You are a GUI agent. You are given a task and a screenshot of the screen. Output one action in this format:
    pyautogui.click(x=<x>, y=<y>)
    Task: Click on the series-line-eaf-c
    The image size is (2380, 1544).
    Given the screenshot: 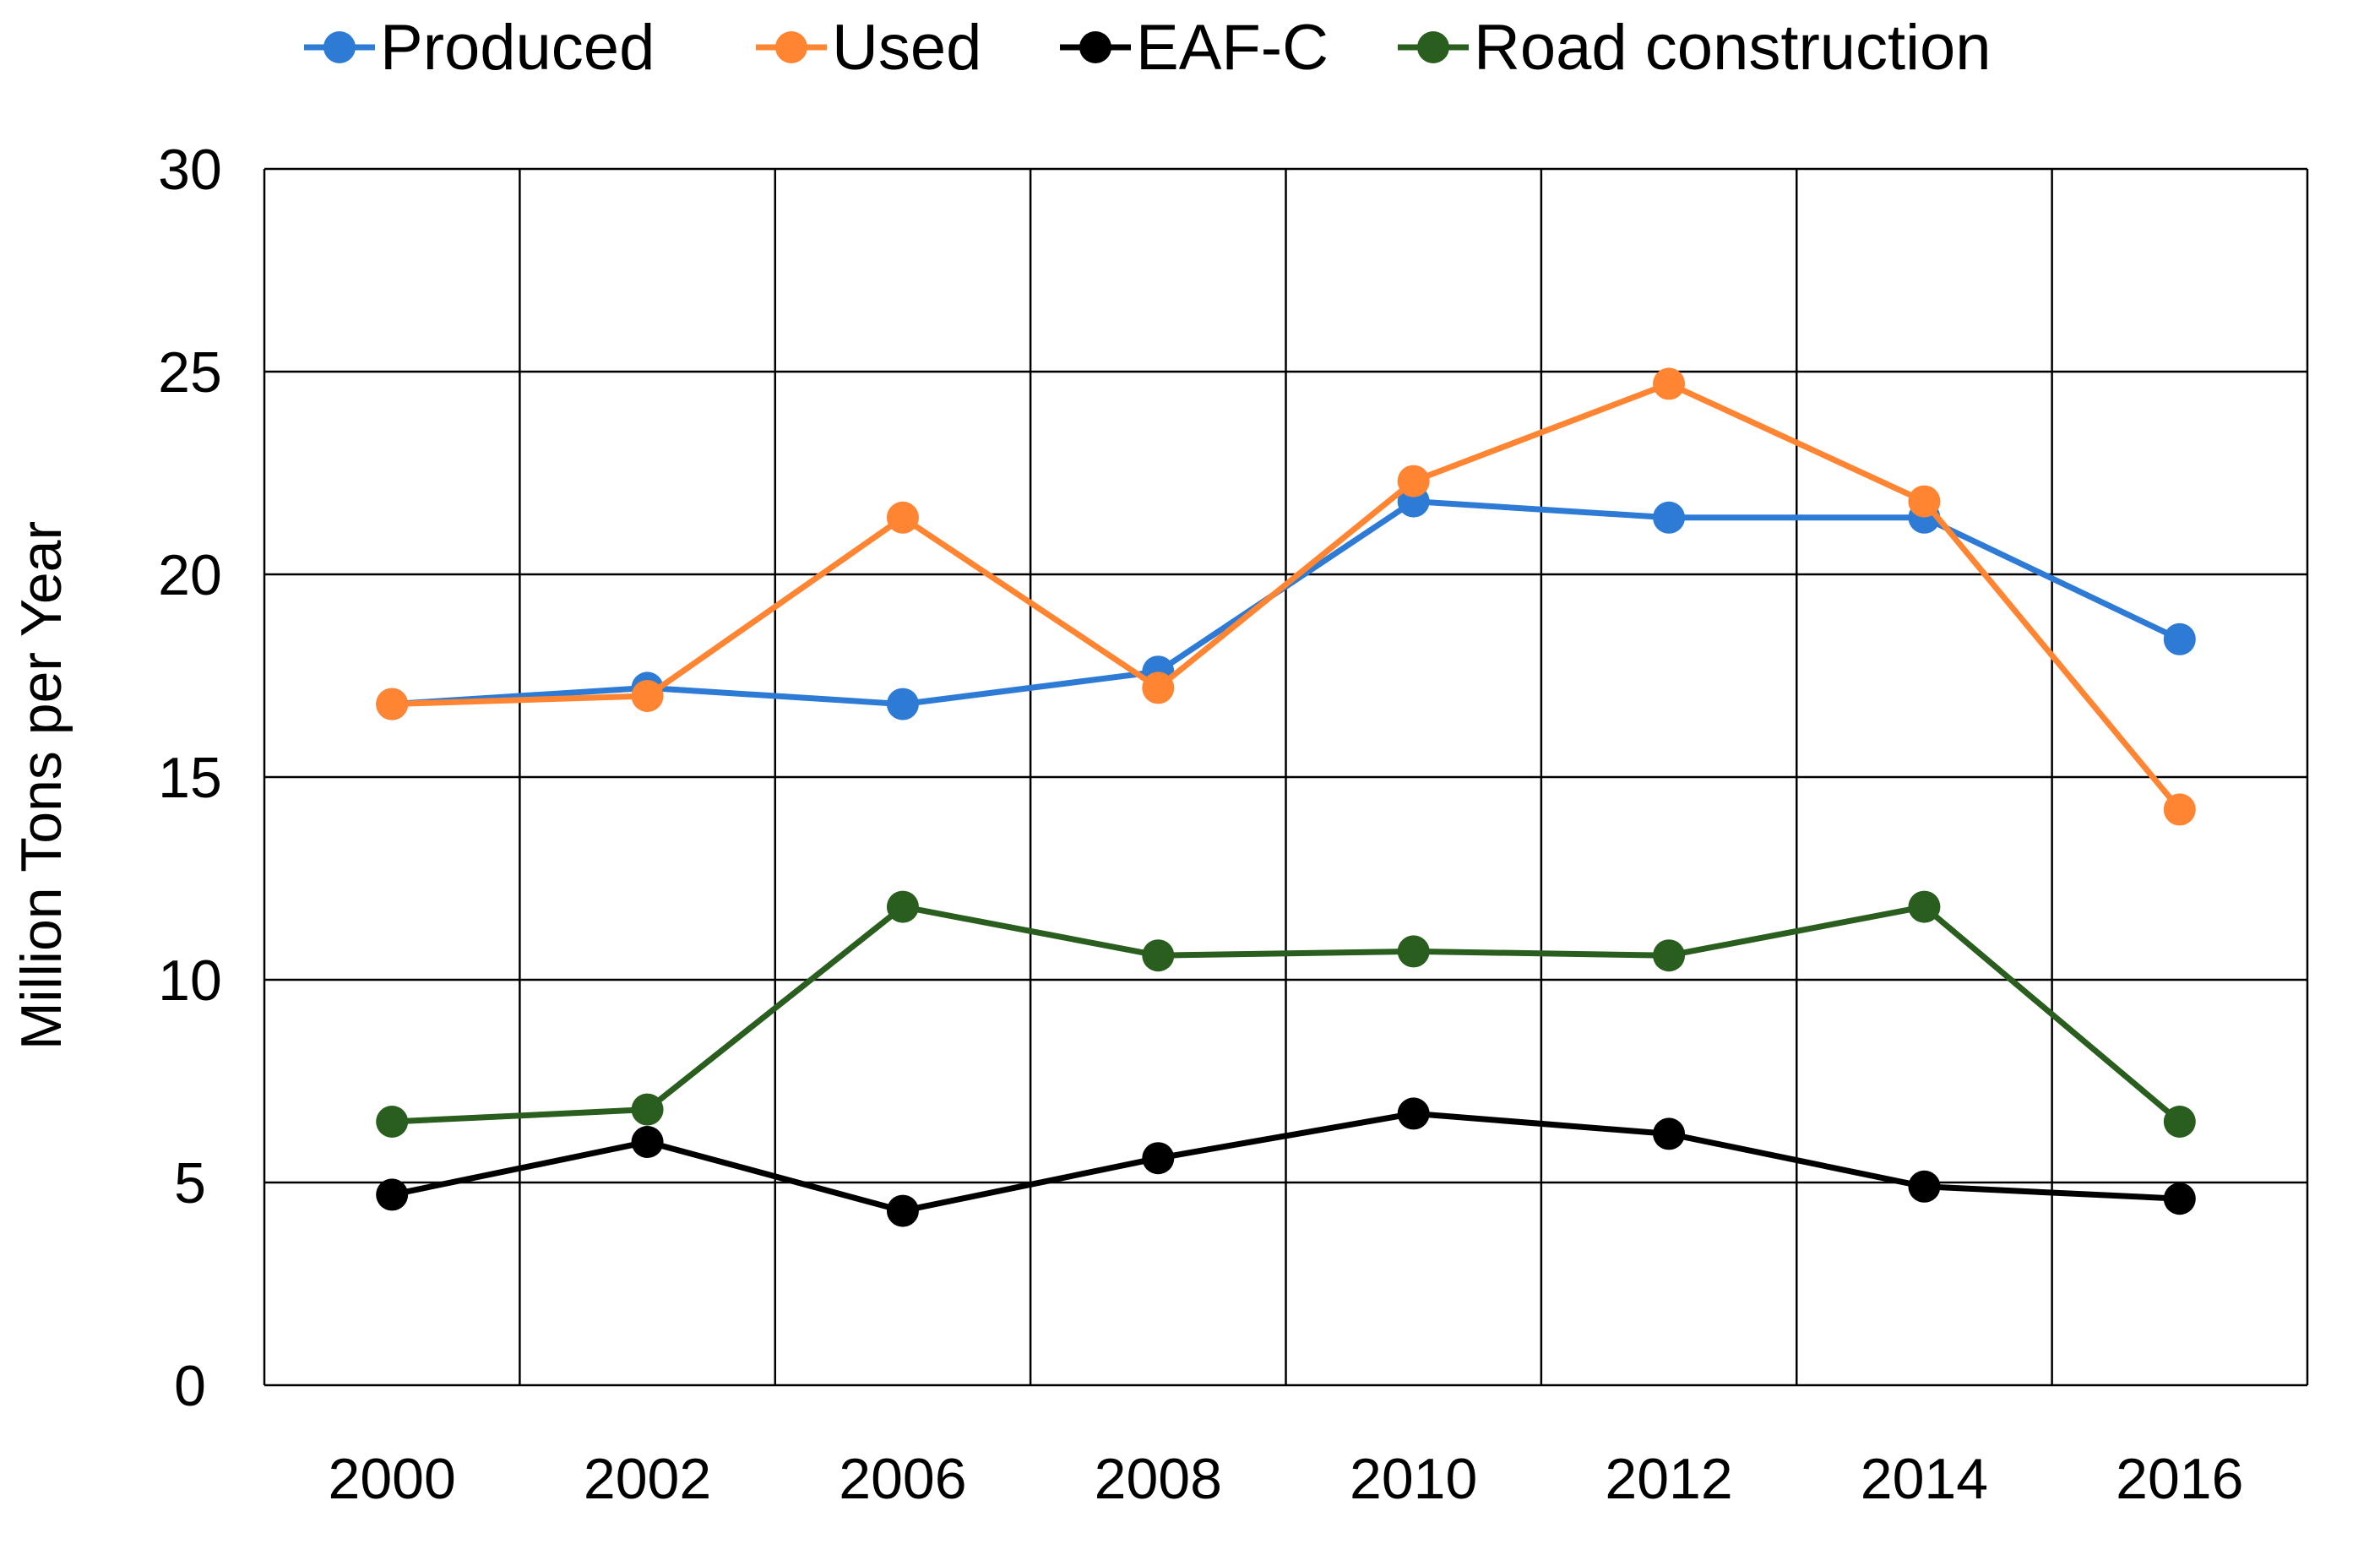 What is the action you would take?
    pyautogui.click(x=1285, y=1162)
    